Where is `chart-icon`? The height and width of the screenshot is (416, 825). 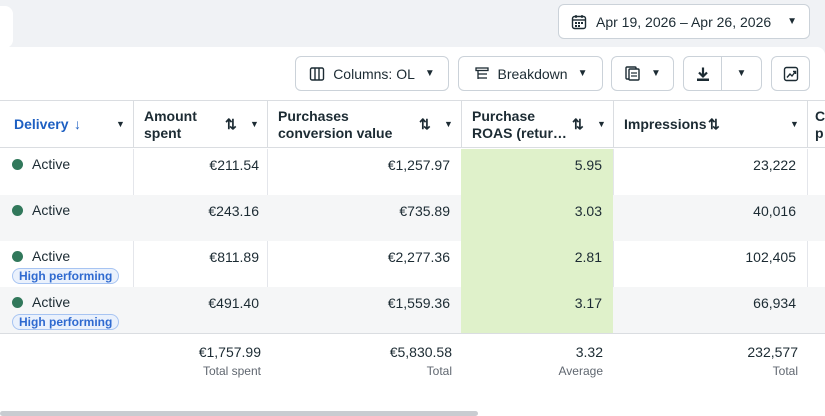
chart-icon is located at coordinates (790, 73).